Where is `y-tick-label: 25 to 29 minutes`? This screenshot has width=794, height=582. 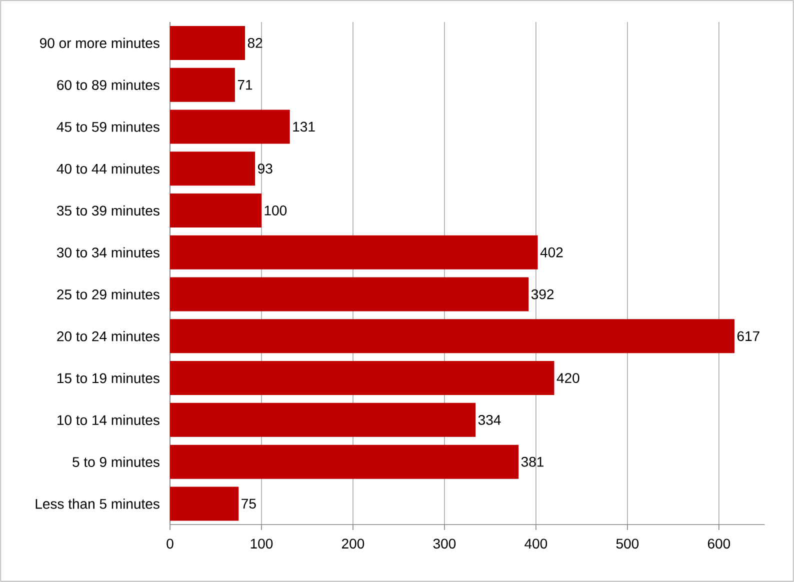
y-tick-label: 25 to 29 minutes is located at coordinates (108, 294).